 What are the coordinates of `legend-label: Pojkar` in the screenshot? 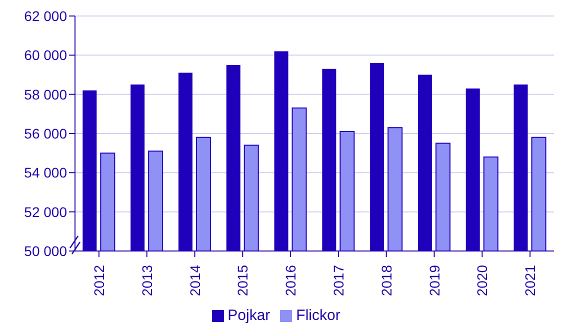 It's located at (249, 315).